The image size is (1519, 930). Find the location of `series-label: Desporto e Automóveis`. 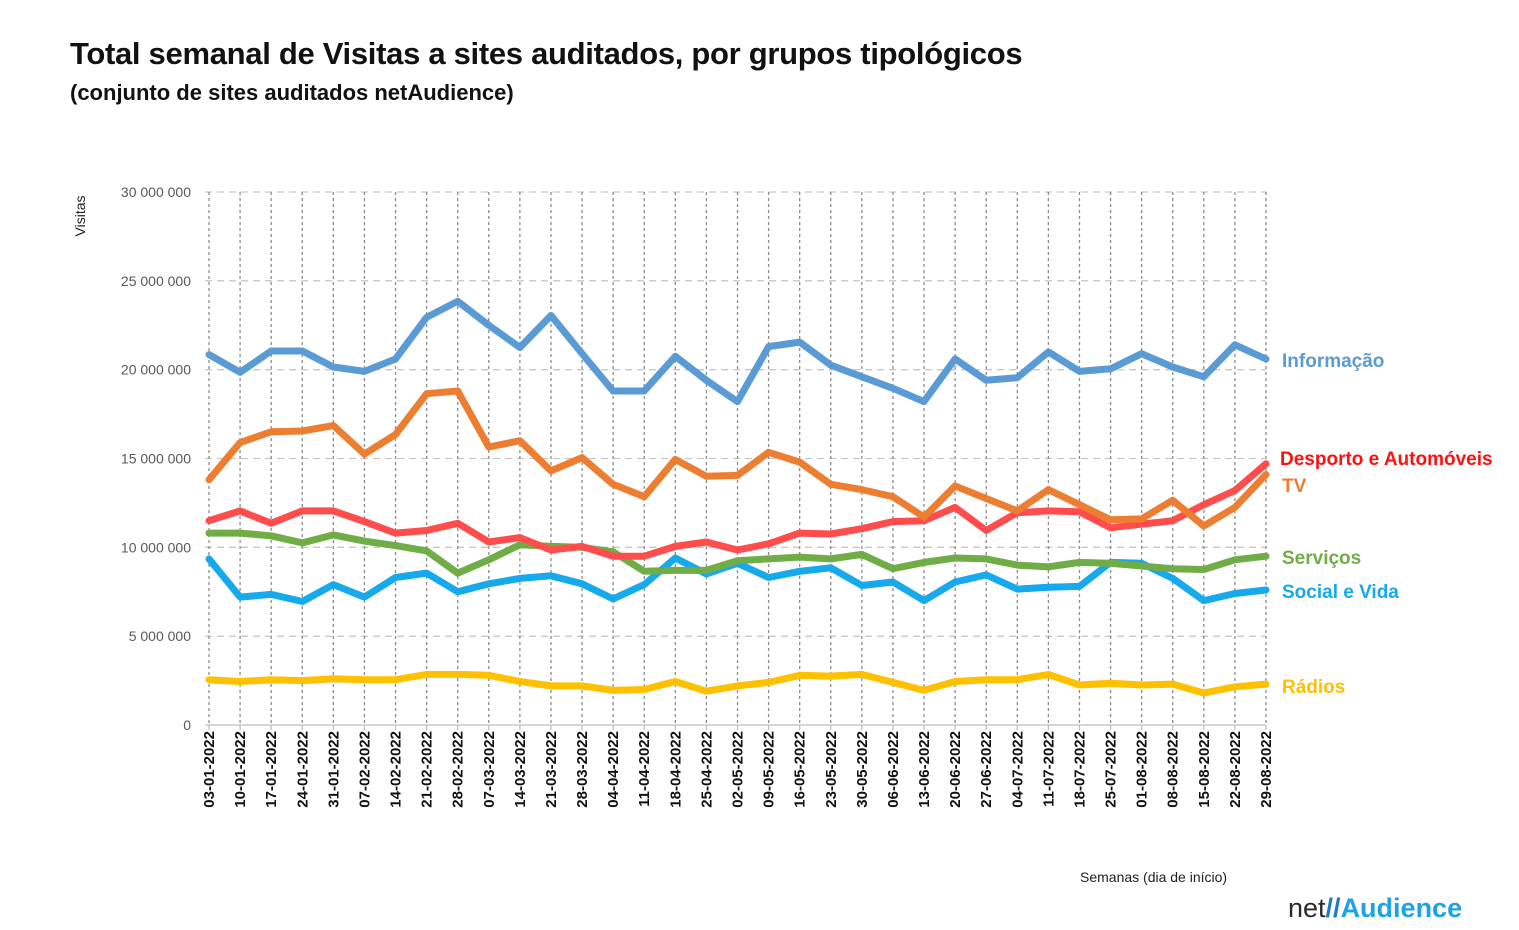

series-label: Desporto e Automóveis is located at coordinates (1386, 459).